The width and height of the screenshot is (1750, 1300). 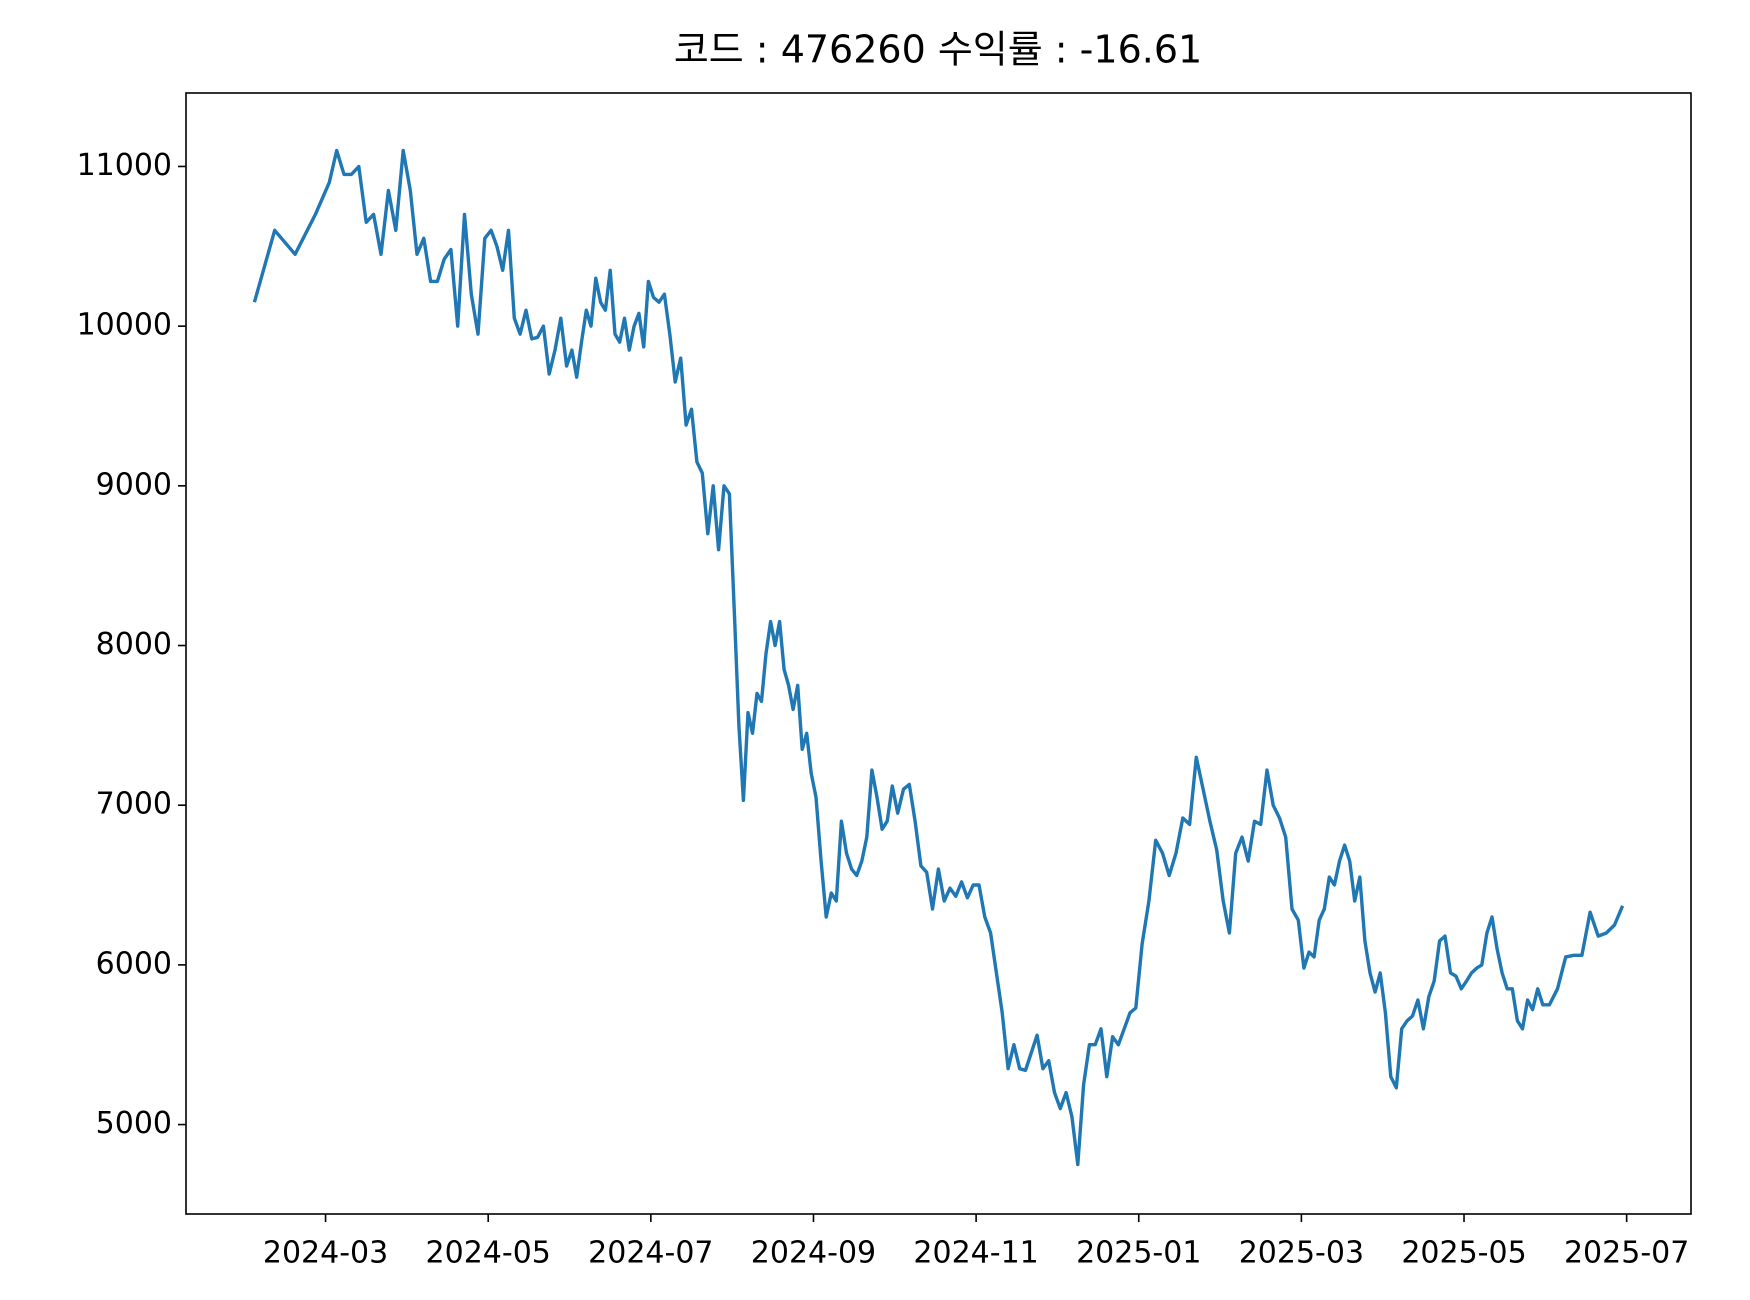 What do you see at coordinates (1138, 1253) in the screenshot?
I see `x-tick-label: 2025-01` at bounding box center [1138, 1253].